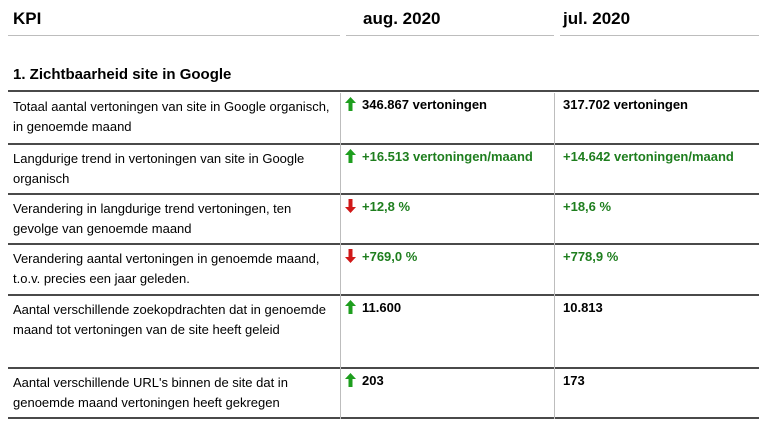 The height and width of the screenshot is (428, 770). What do you see at coordinates (648, 156) in the screenshot?
I see `value-jul: +14.642 vertoningen/maand` at bounding box center [648, 156].